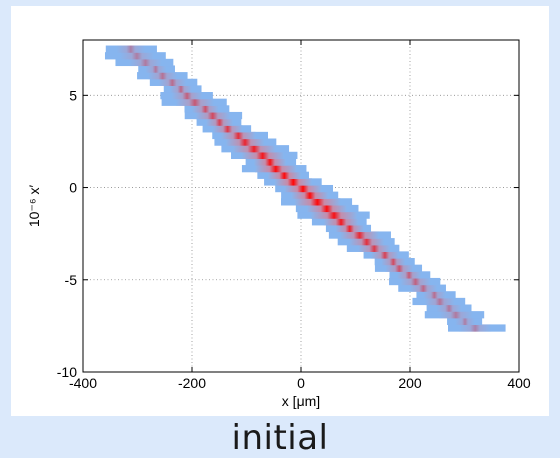  I want to click on y-tick-label: -5, so click(71, 280).